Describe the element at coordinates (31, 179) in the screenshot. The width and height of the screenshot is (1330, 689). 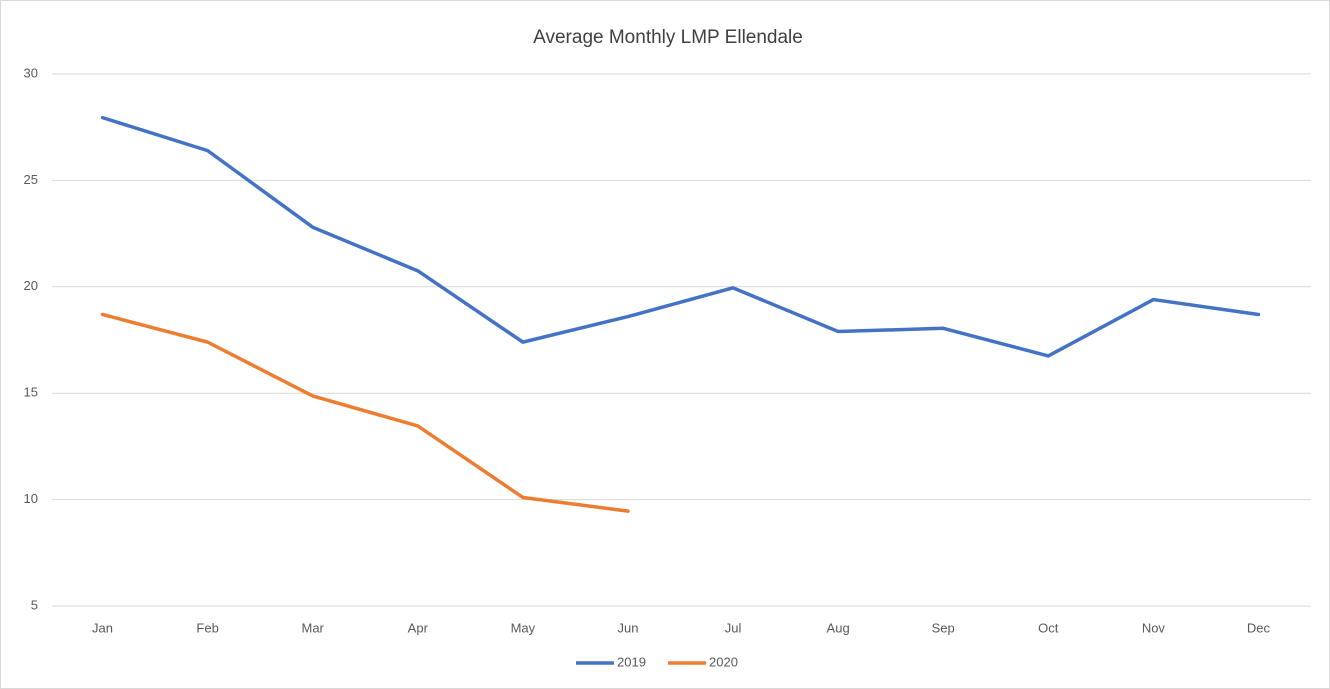
I see `y-tick-label: 25` at that location.